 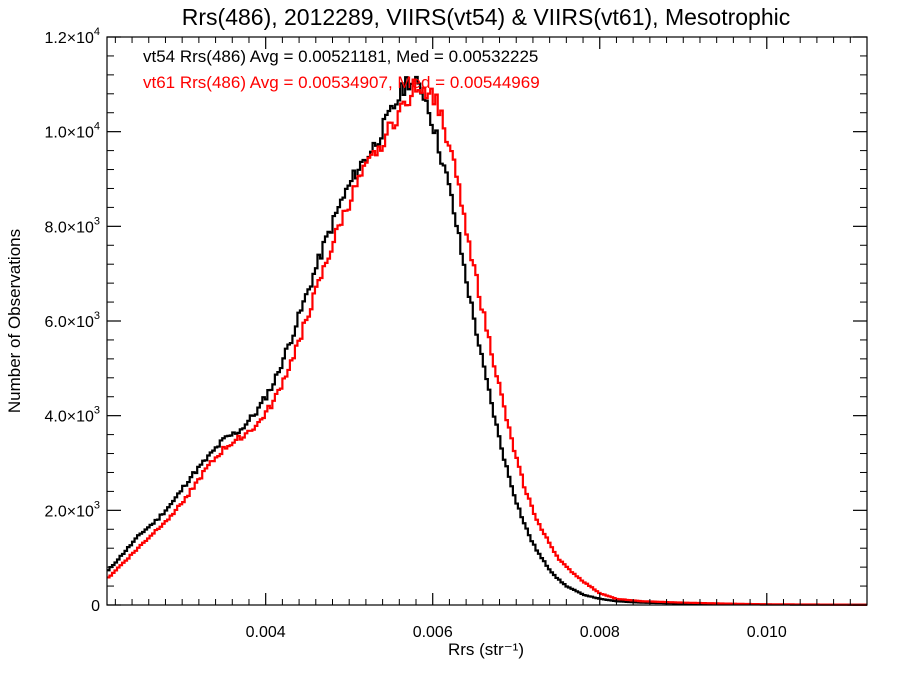 What do you see at coordinates (68, 322) in the screenshot?
I see `y-tick-mantissa: 6.0×10` at bounding box center [68, 322].